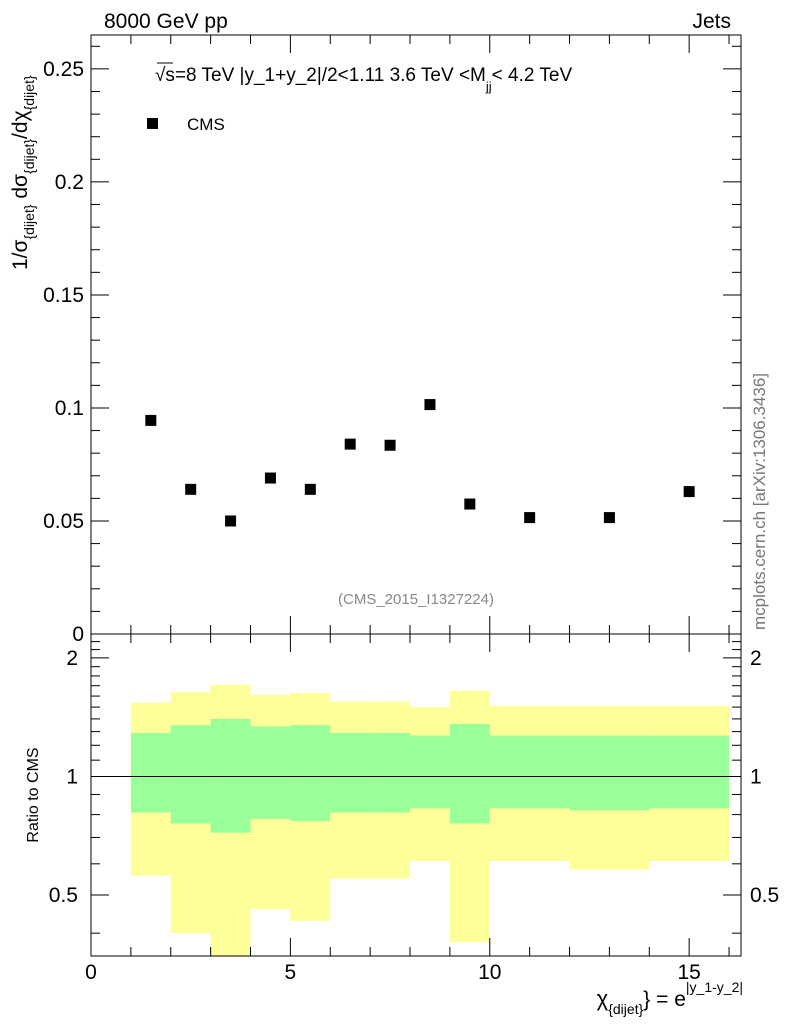 This screenshot has height=1024, width=786. I want to click on ratio-y-tick-label-right: 0.5, so click(764, 895).